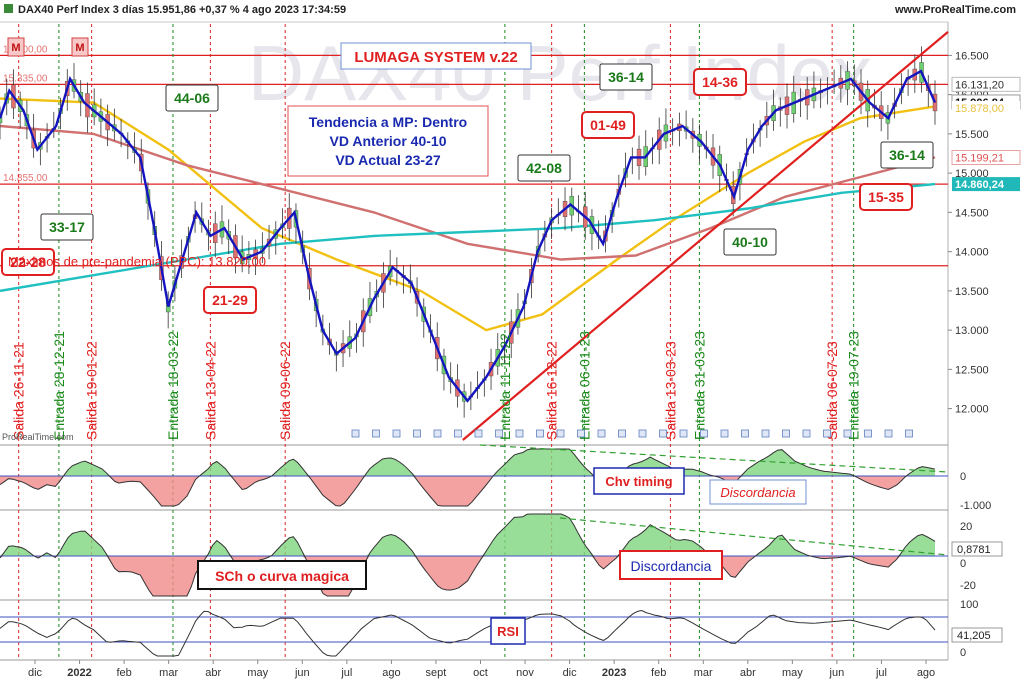 The width and height of the screenshot is (1024, 688). I want to click on time-tick-label-8: ago, so click(391, 673).